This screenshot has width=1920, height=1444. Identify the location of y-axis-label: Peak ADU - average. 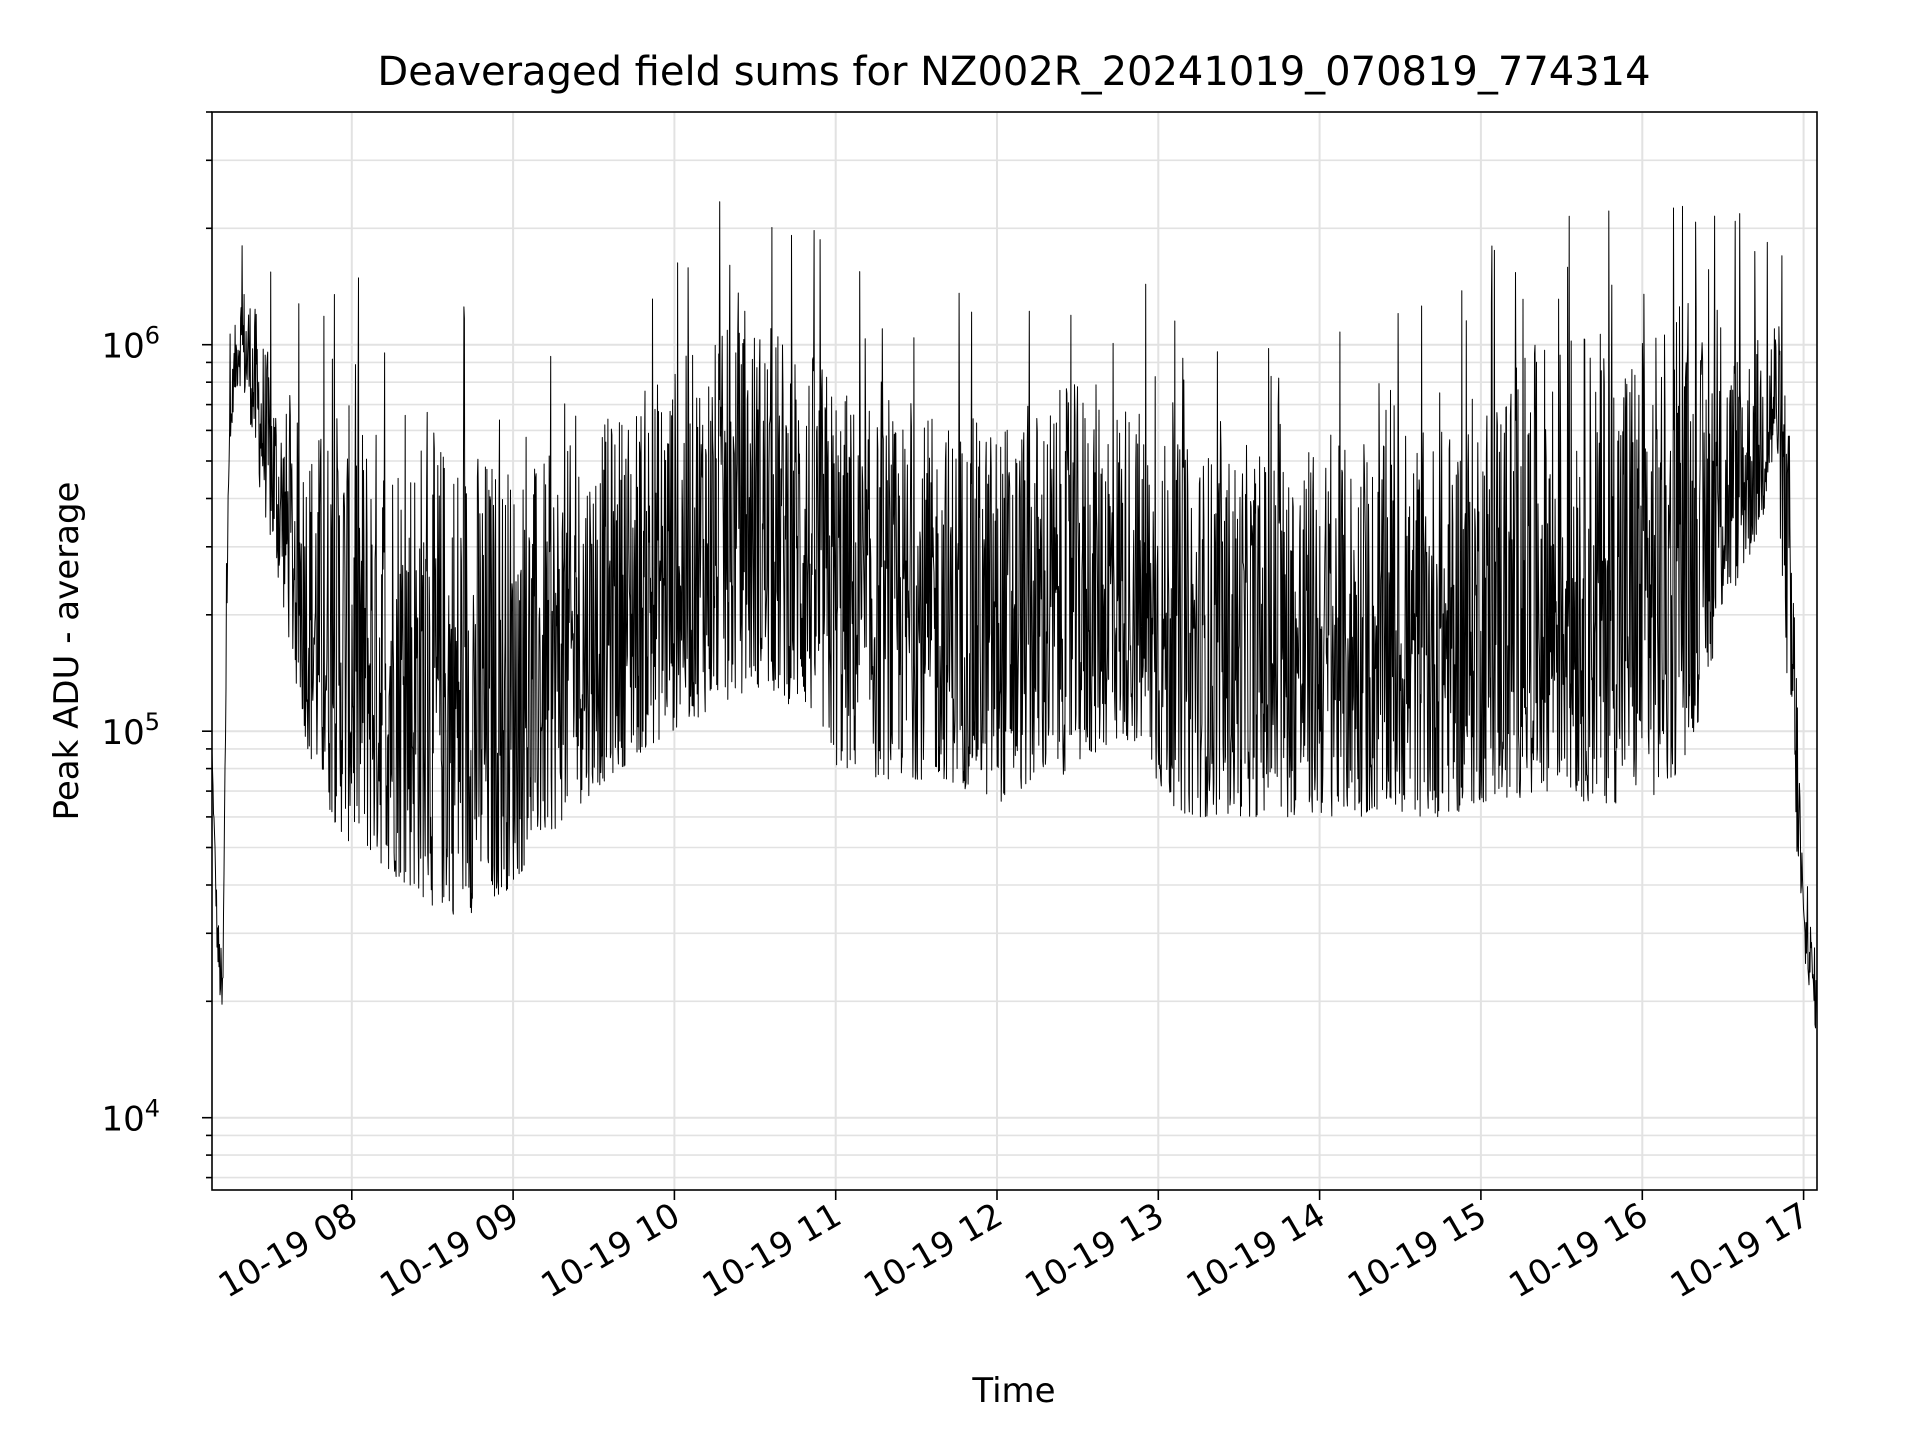
(67, 651).